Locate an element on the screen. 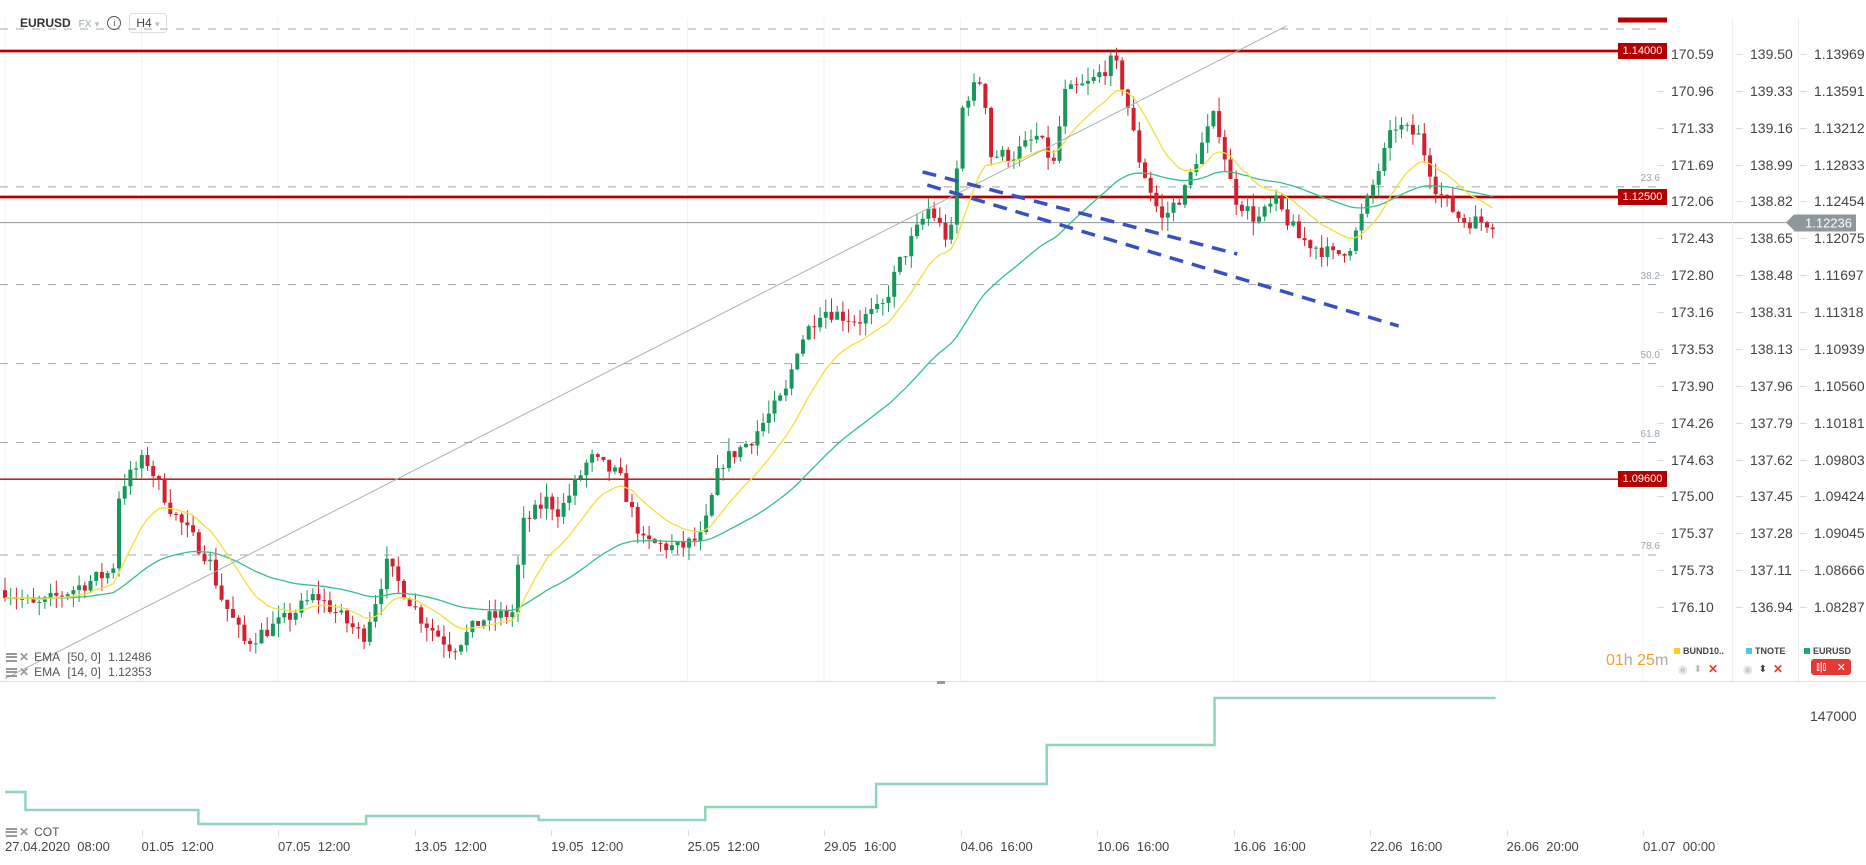  market-selector: FX ▾ is located at coordinates (89, 23).